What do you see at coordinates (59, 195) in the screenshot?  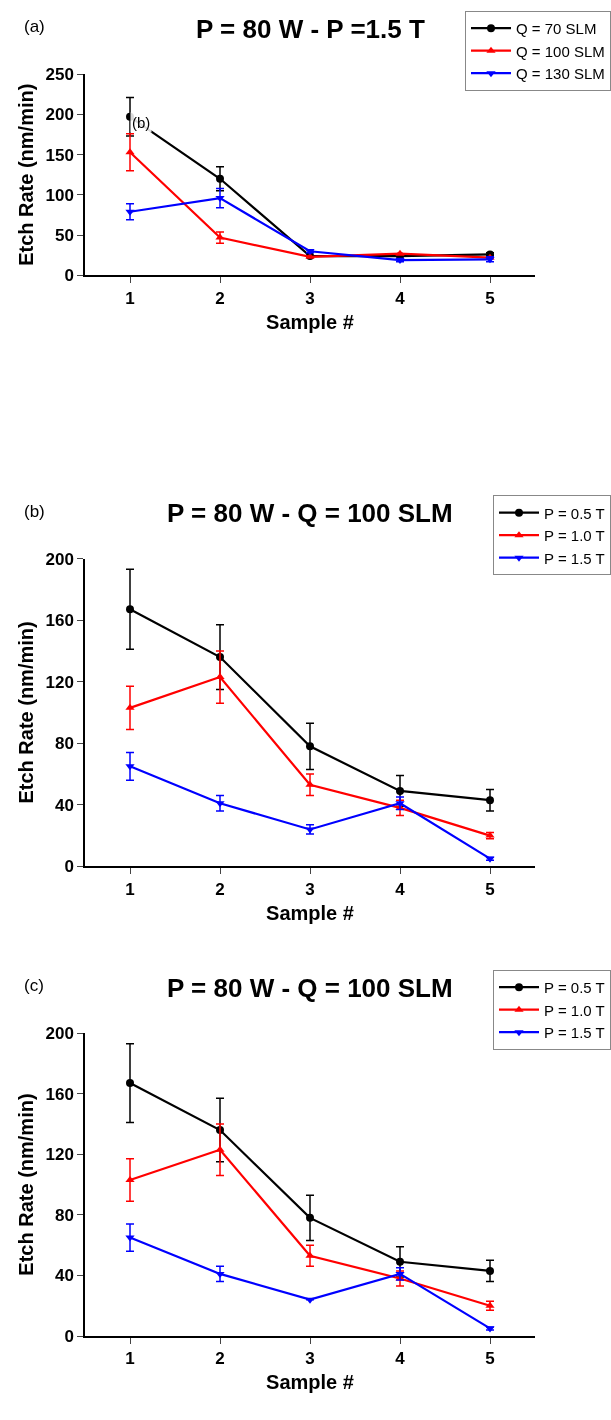 I see `y-tick-label: 100` at bounding box center [59, 195].